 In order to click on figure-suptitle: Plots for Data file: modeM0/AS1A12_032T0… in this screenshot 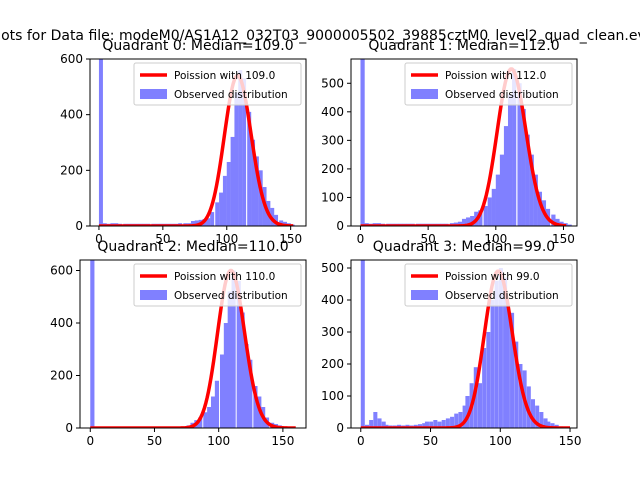, I will do `click(320, 36)`.